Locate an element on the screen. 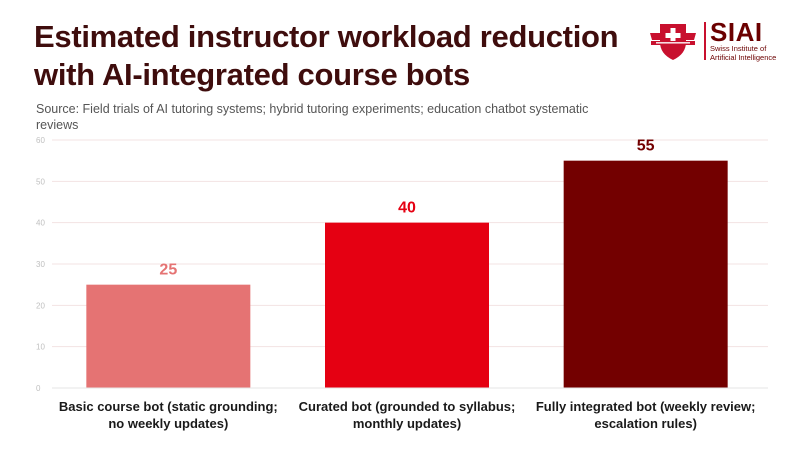 The image size is (800, 450). y-tick-label: 20 is located at coordinates (40, 305).